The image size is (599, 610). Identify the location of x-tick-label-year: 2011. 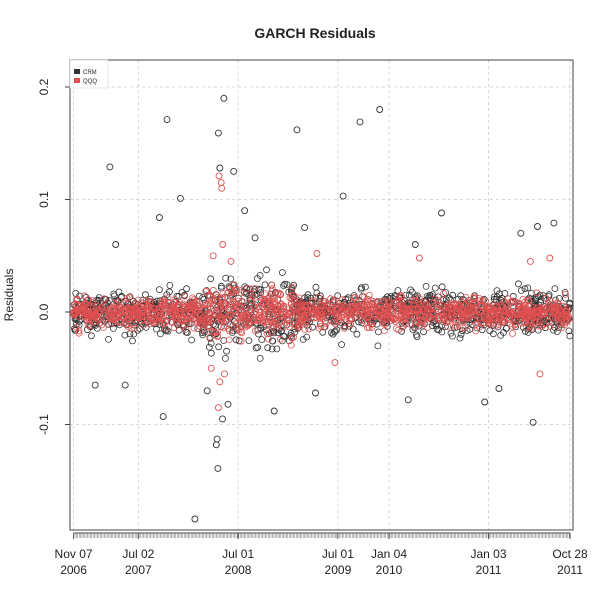
(489, 570).